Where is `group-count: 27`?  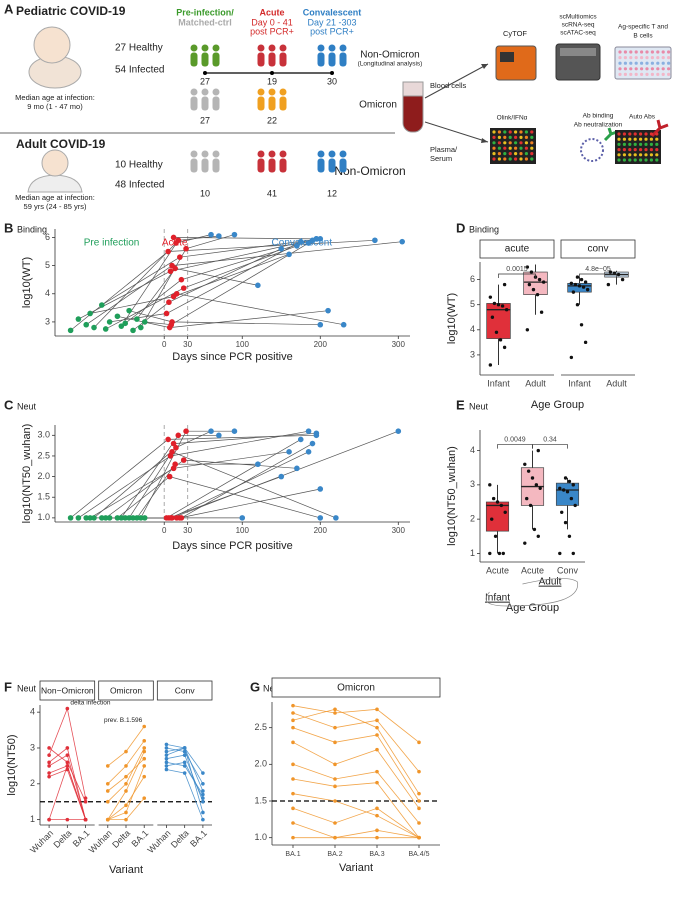
group-count: 27 is located at coordinates (205, 81).